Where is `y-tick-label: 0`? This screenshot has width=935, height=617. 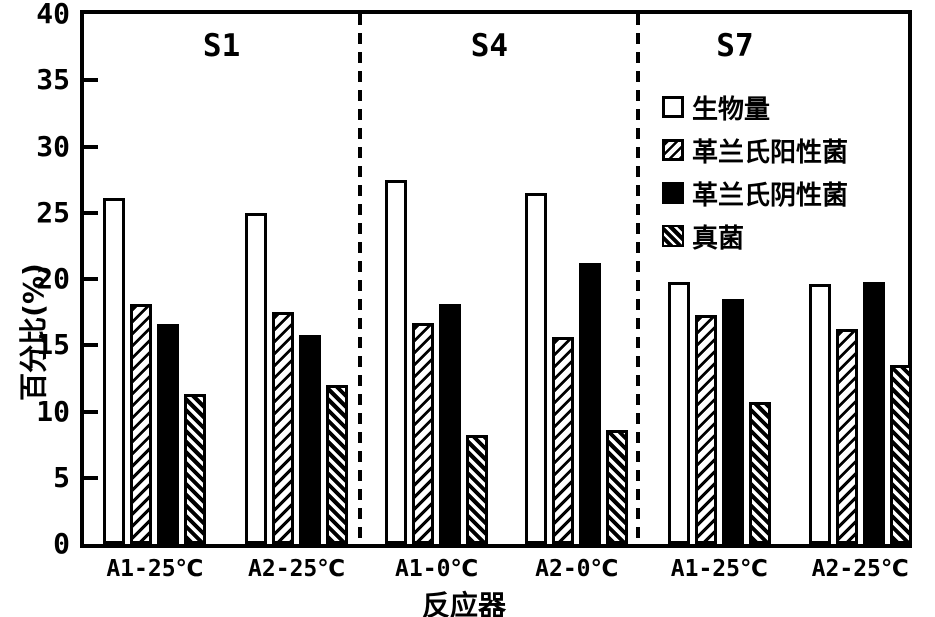 y-tick-label: 0 is located at coordinates (61, 543).